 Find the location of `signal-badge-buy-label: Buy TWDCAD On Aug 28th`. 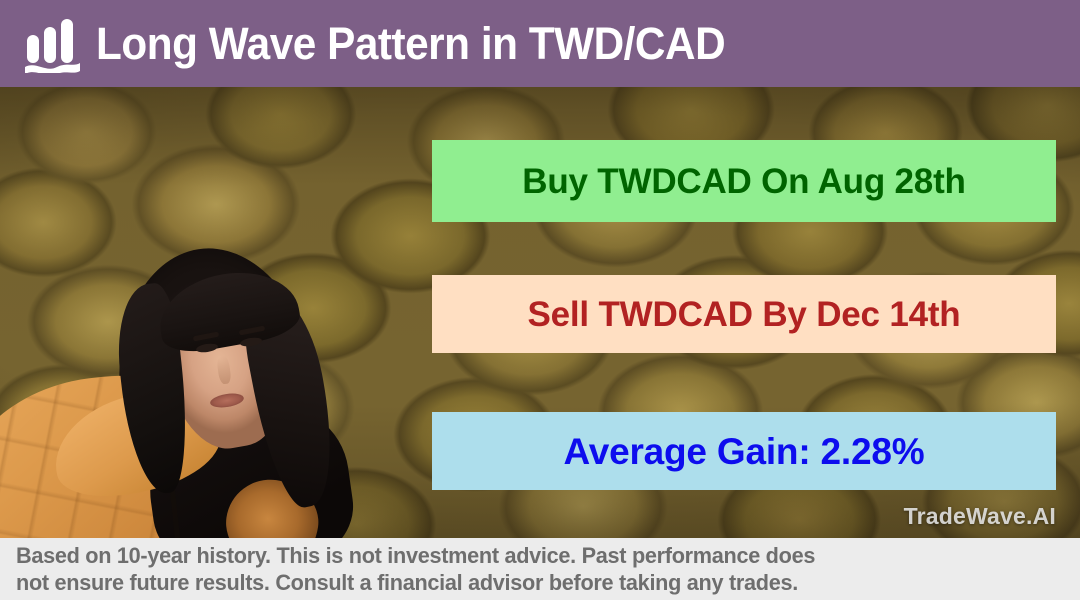

signal-badge-buy-label: Buy TWDCAD On Aug 28th is located at coordinates (744, 181).